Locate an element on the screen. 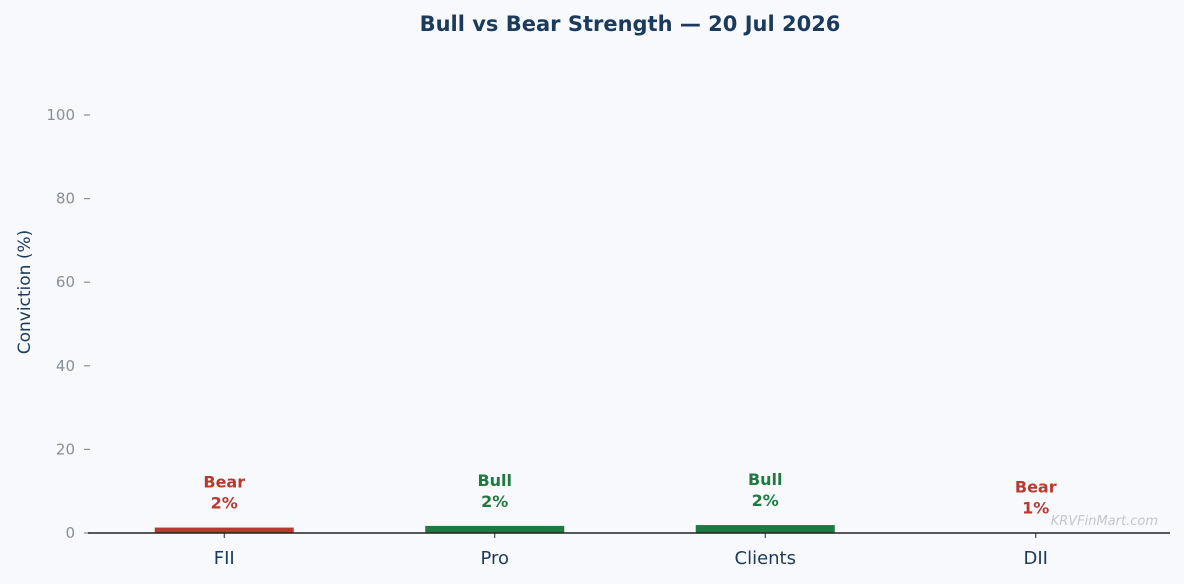 This screenshot has width=1184, height=584. bar-clients is located at coordinates (765, 529).